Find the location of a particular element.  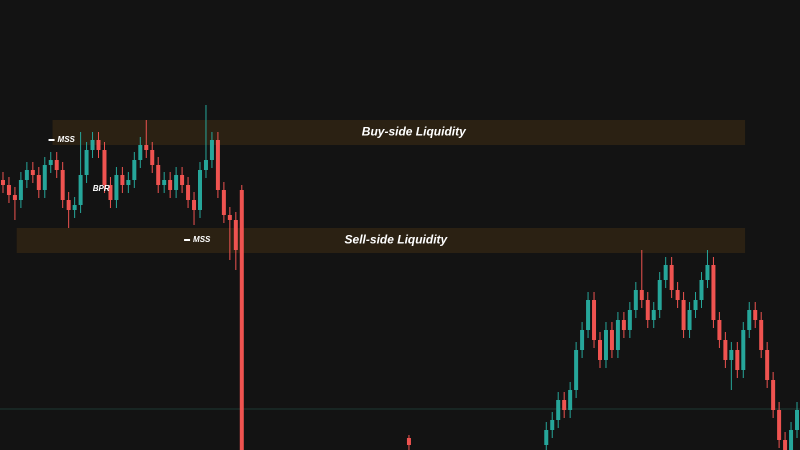

zone-label: Buy-side Liquidity is located at coordinates (414, 132).